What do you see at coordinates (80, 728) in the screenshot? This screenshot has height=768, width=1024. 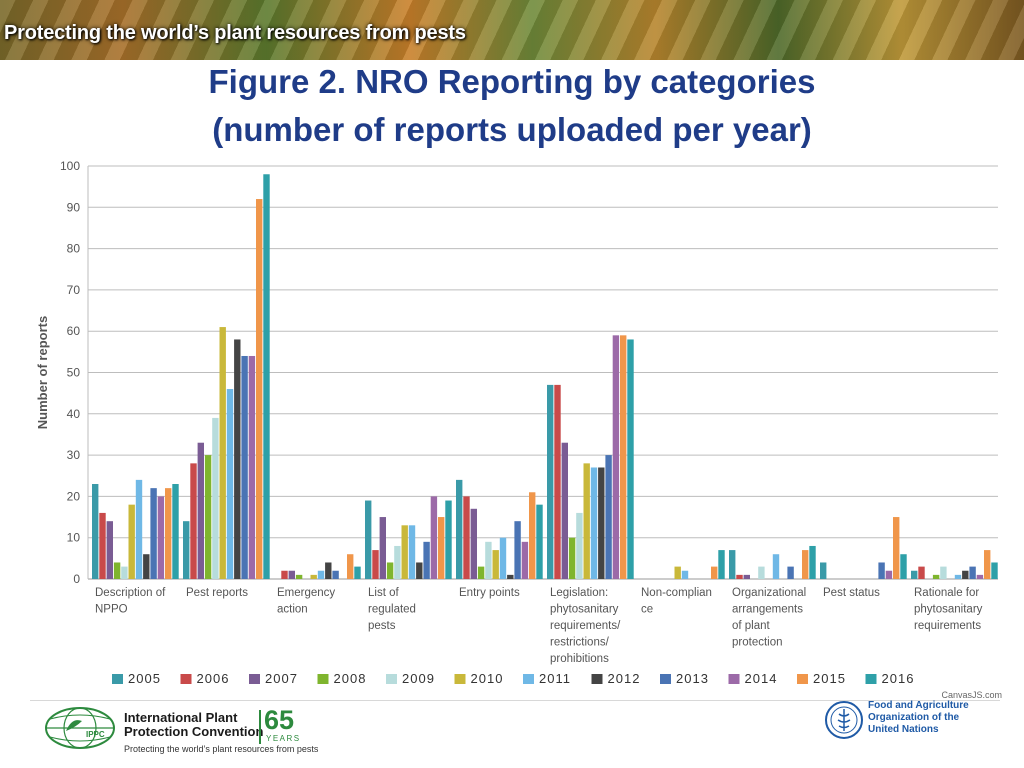 I see `ippc-globe-logo: IPPC` at bounding box center [80, 728].